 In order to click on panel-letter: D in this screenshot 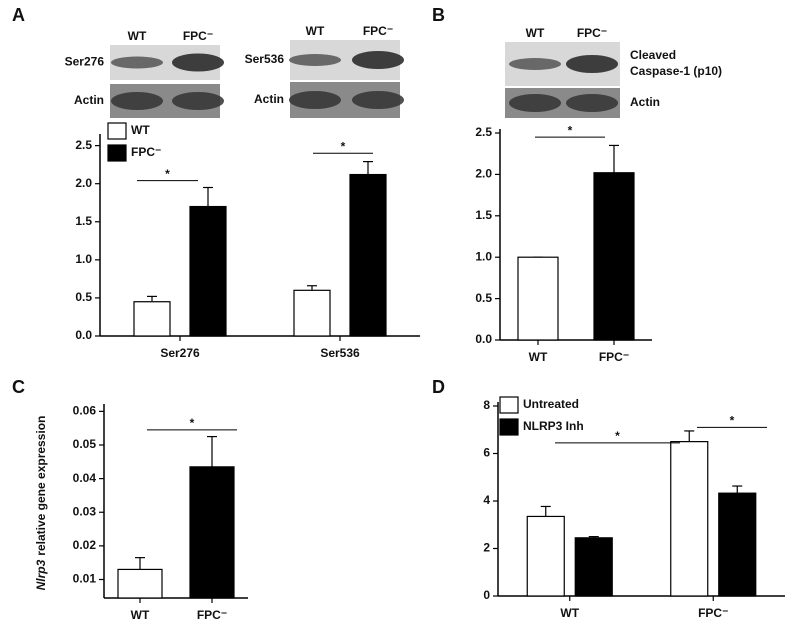, I will do `click(438, 387)`.